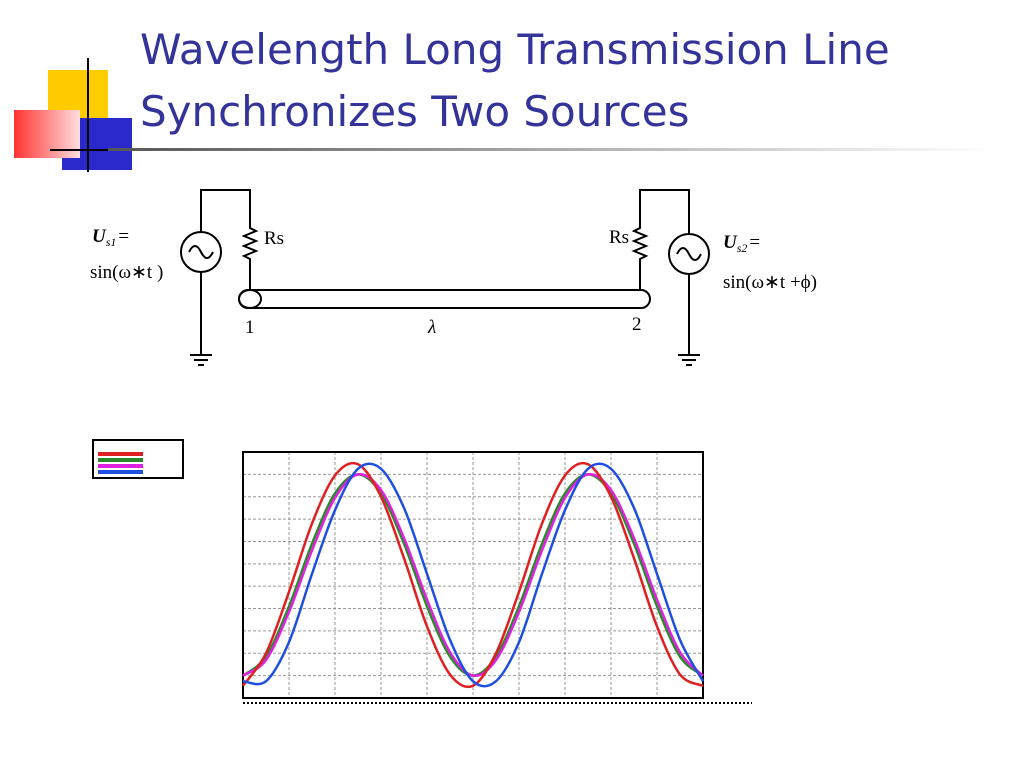 This screenshot has height=768, width=1024. What do you see at coordinates (515, 49) in the screenshot?
I see `title: Wavelength Long Transmission Line` at bounding box center [515, 49].